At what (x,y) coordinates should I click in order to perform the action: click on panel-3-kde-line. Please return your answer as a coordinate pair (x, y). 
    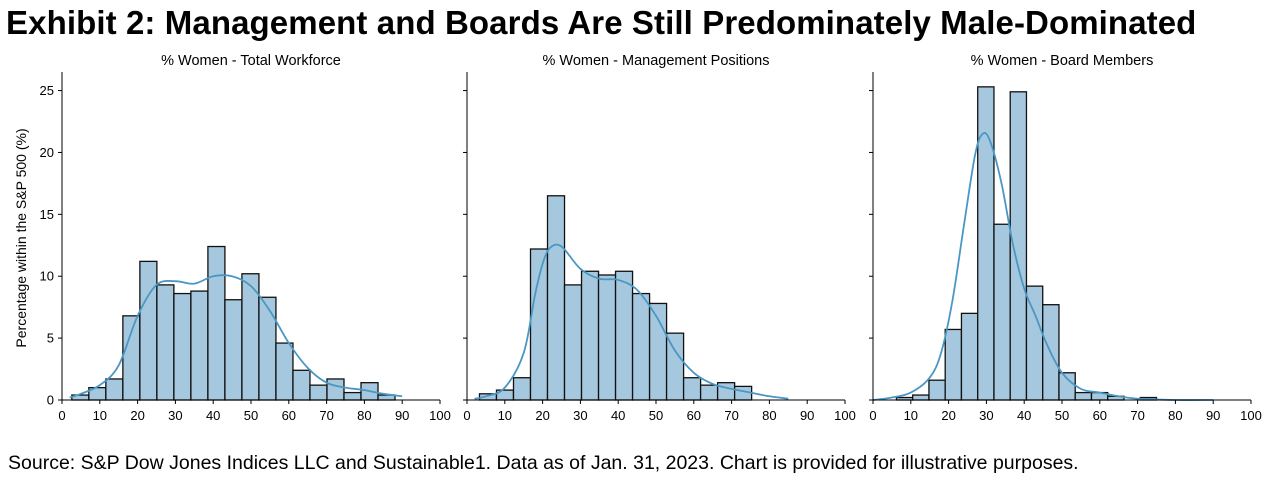
    Looking at the image, I should click on (1043, 266).